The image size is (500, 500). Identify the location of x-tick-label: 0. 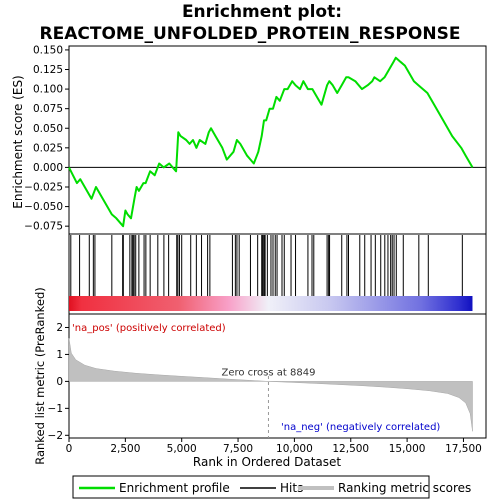
(69, 449).